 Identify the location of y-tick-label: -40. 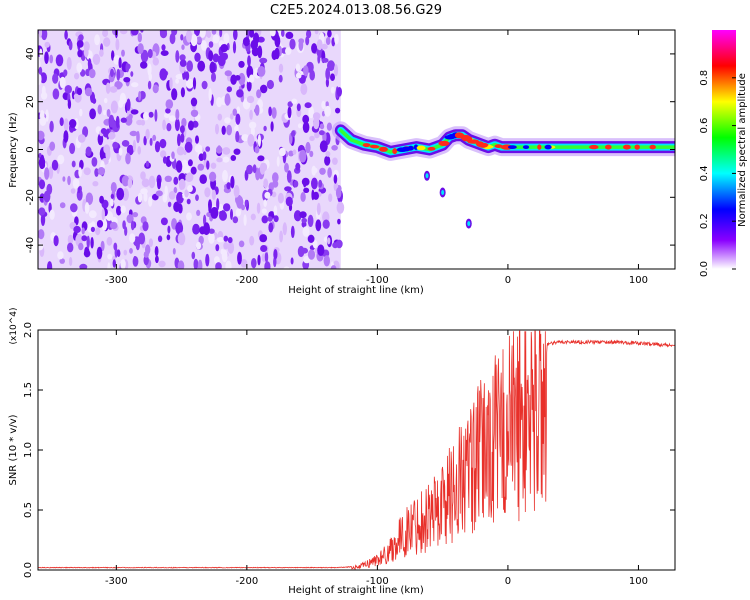
(30, 245).